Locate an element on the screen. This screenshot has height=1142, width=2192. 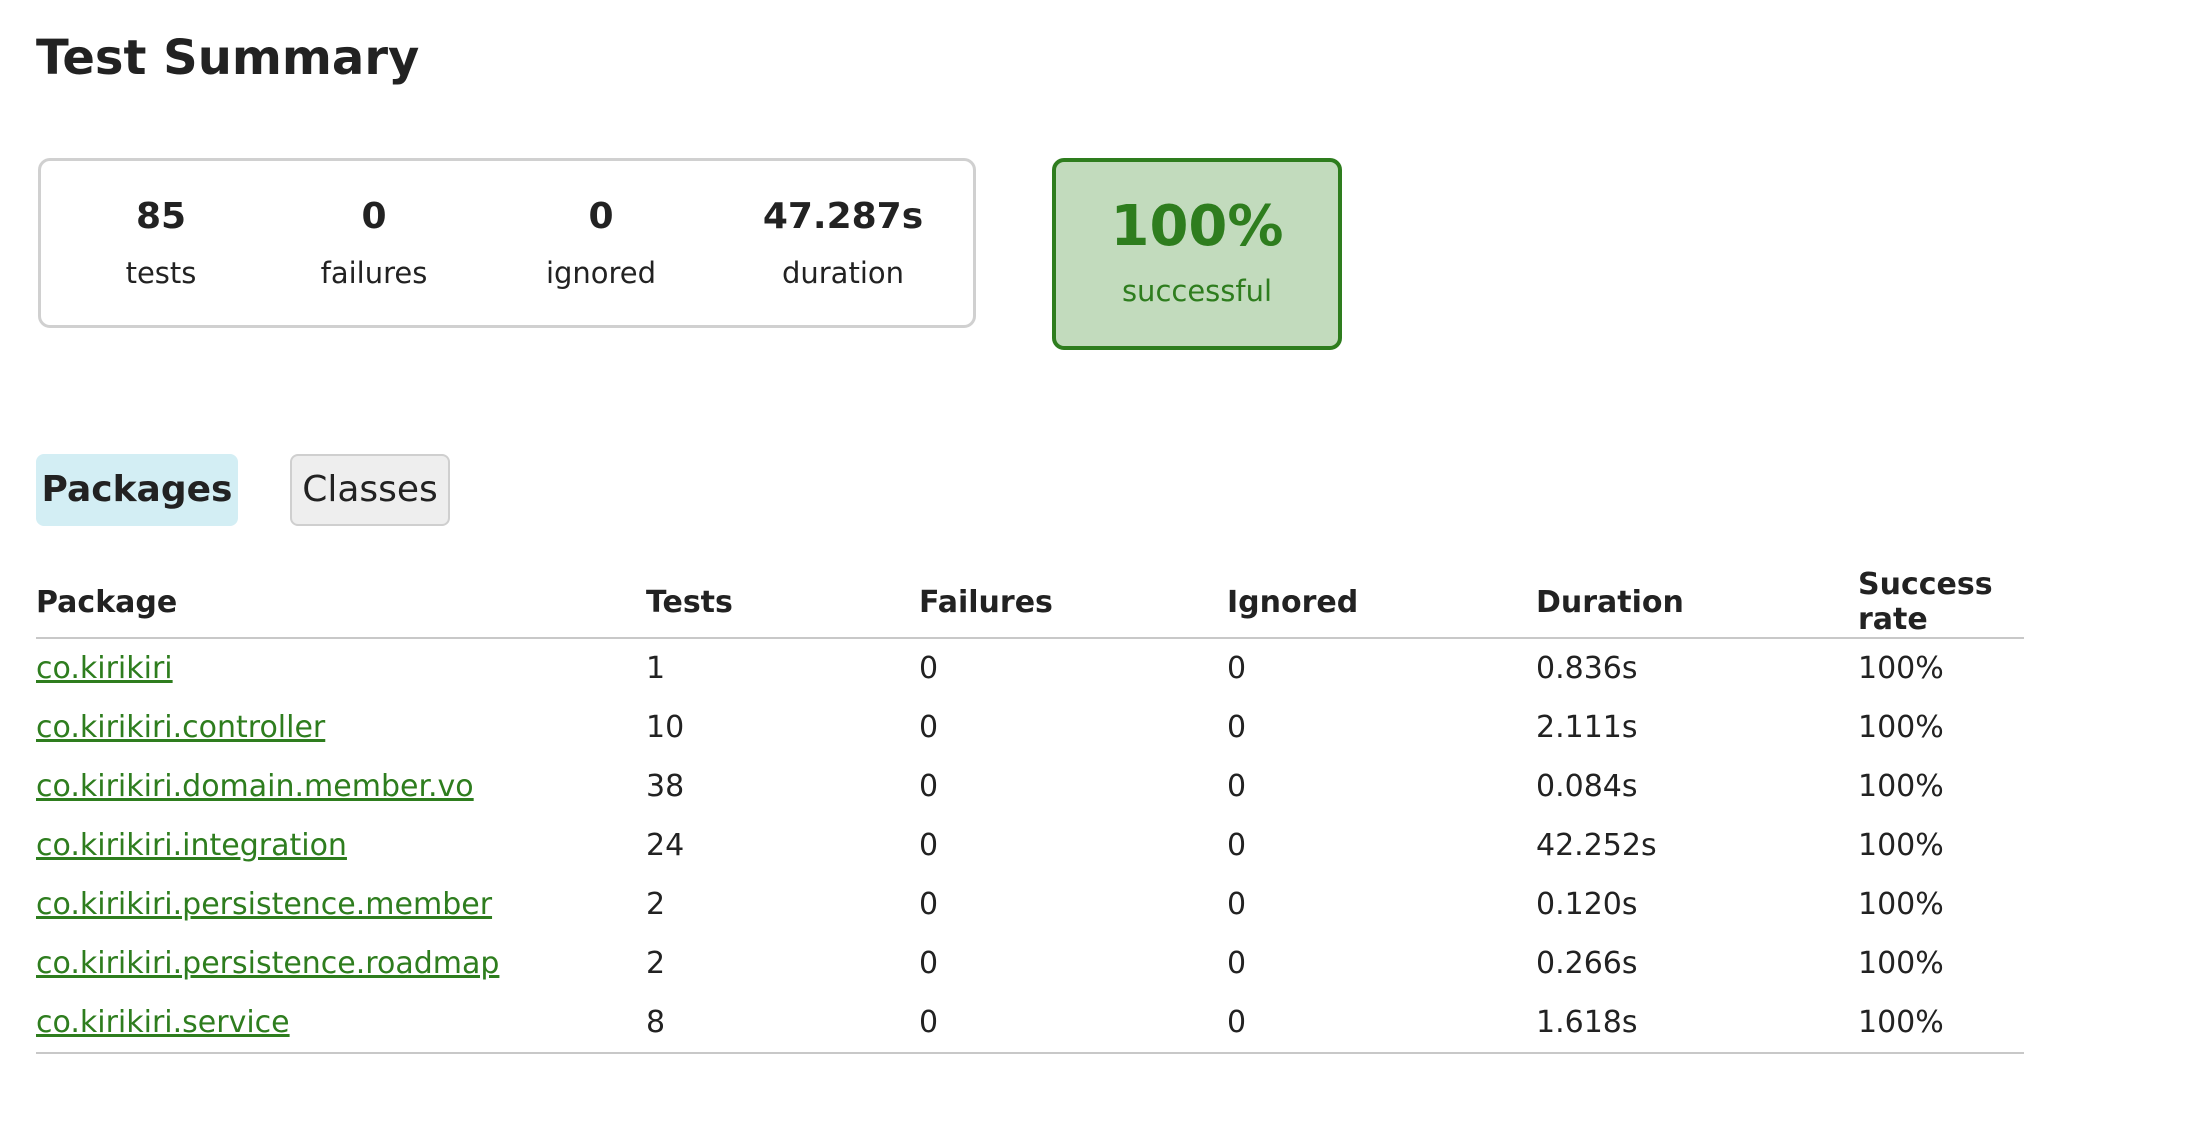
duration-cell: 2.111s is located at coordinates (1587, 727).